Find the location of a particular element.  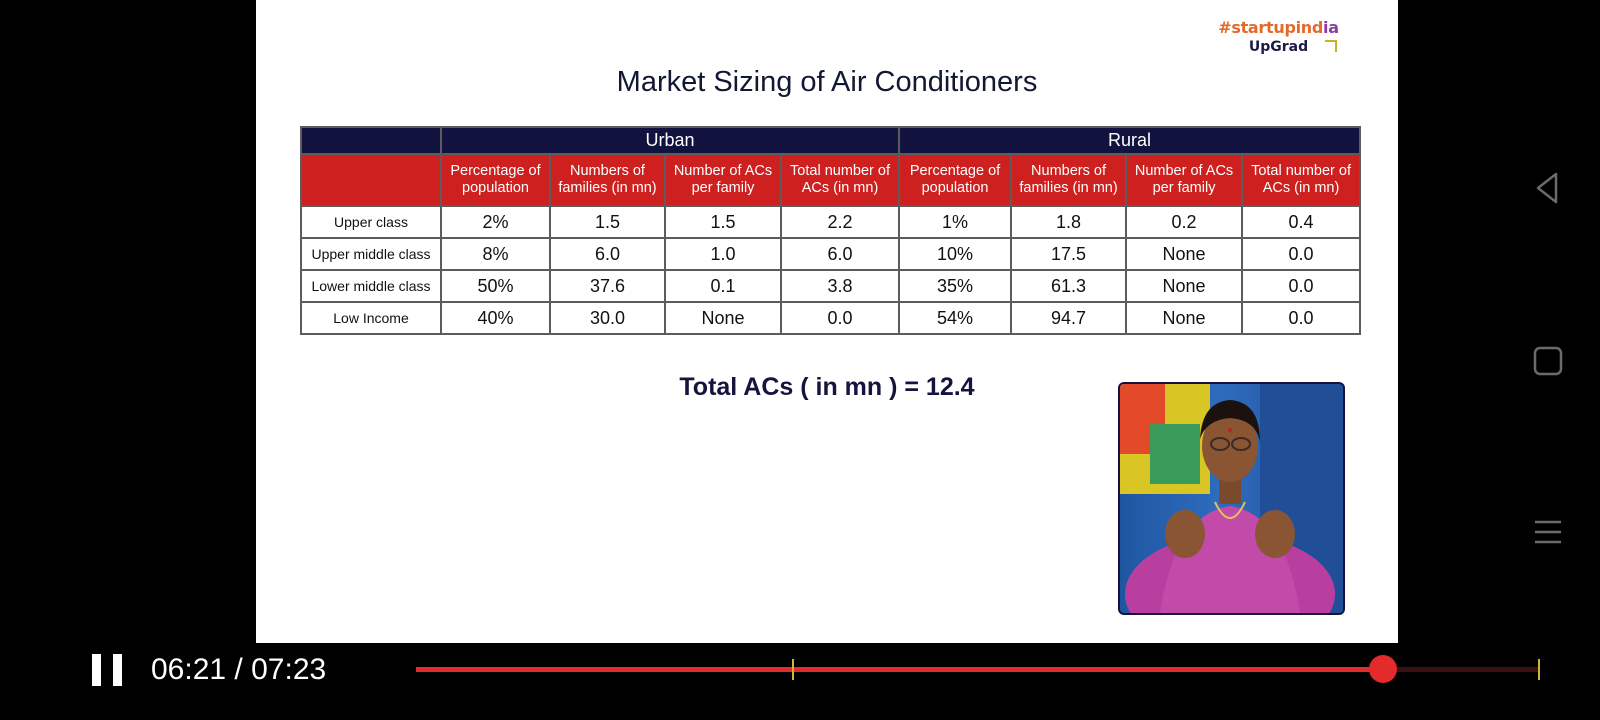

table-cell: 3.8 is located at coordinates (840, 286).